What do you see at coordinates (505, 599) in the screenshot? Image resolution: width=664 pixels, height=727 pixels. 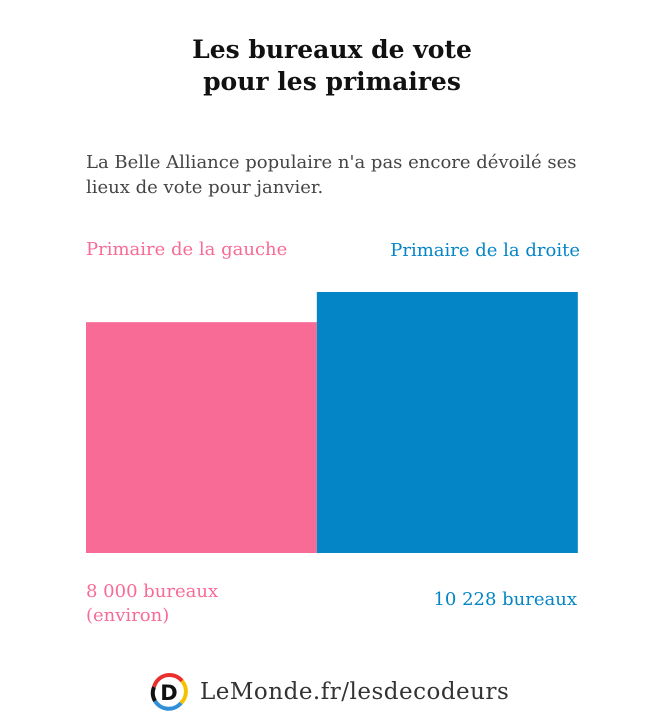 I see `value-label-right: 10 228 bureaux` at bounding box center [505, 599].